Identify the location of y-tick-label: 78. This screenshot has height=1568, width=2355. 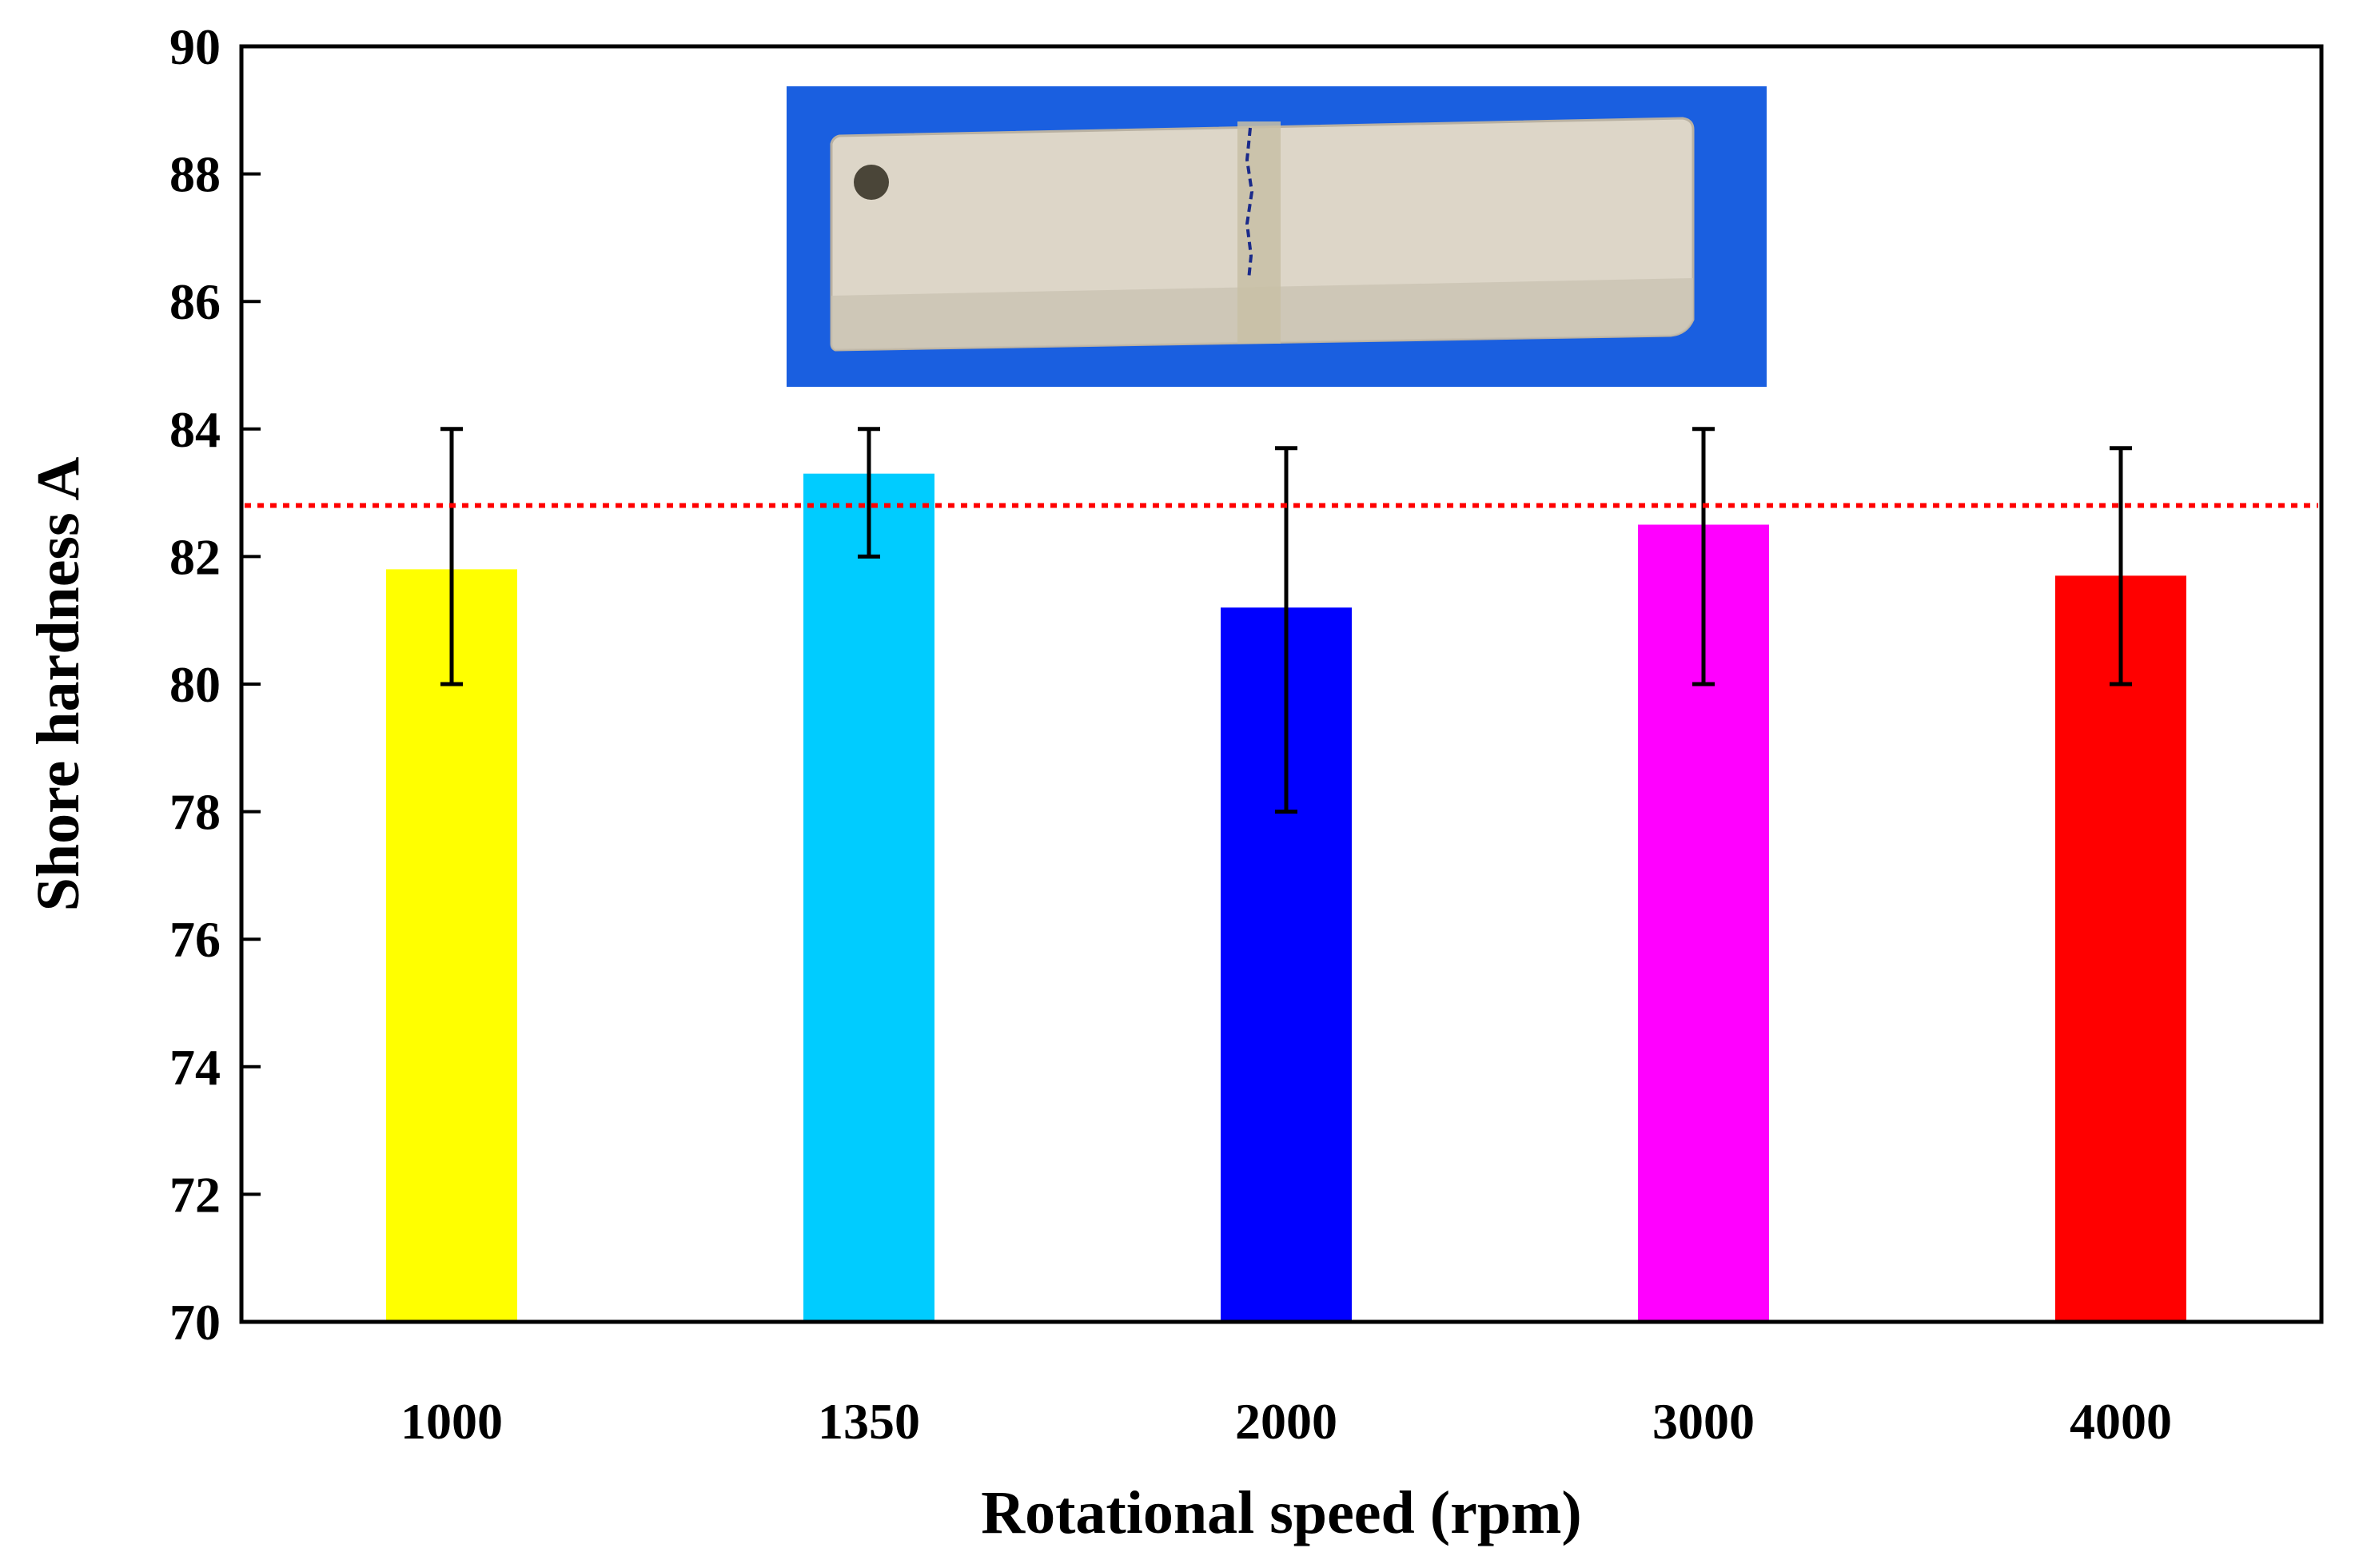
(195, 812).